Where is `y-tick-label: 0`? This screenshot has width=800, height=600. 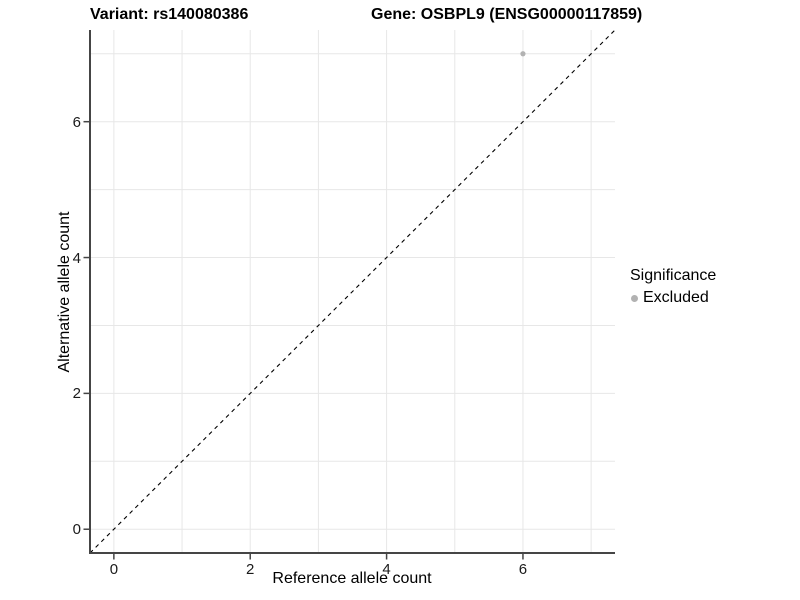 y-tick-label: 0 is located at coordinates (76, 530).